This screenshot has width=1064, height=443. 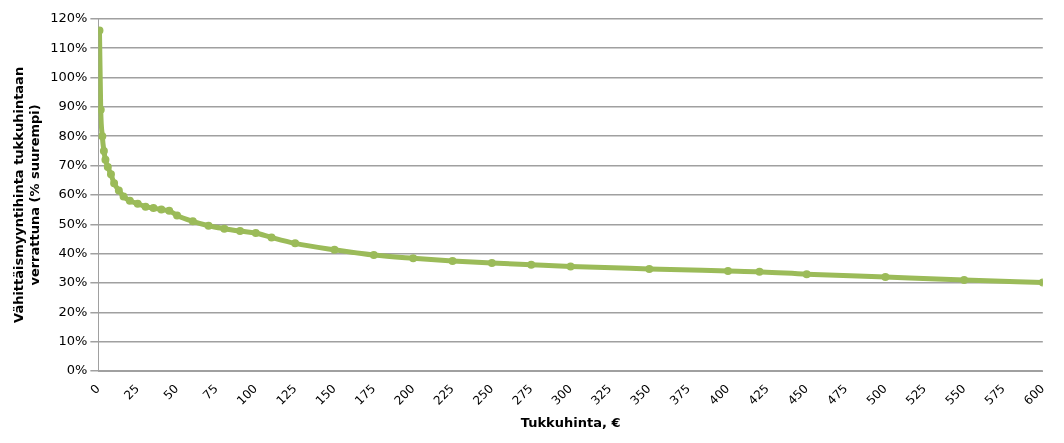 What do you see at coordinates (26, 194) in the screenshot?
I see `y-axis-title: Vähittäismyyntihinta tukkuhintaan verrattuna (% suurempi)` at bounding box center [26, 194].